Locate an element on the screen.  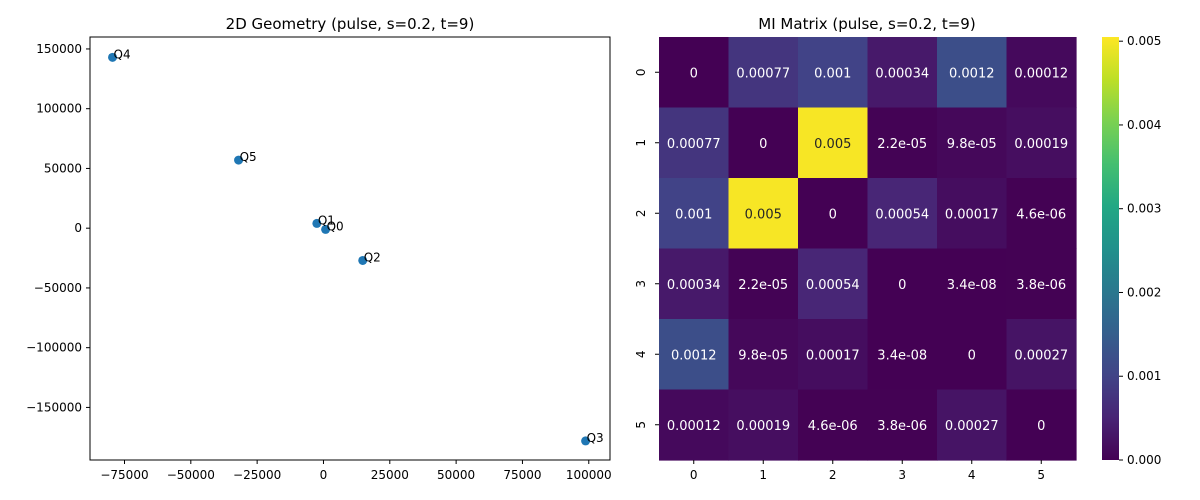
heatmap-y-tick-label: 4 is located at coordinates (641, 354).